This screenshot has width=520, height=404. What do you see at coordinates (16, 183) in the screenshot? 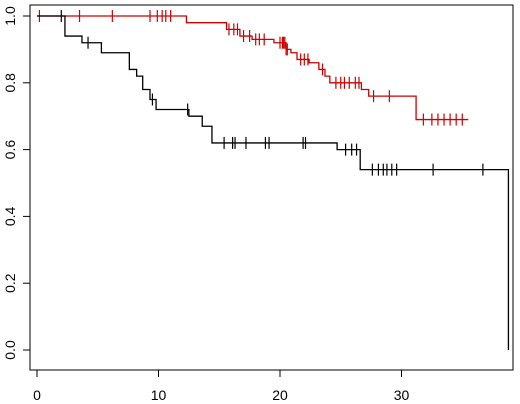
I see `y-axis: 0.0 0.2 0.4 0.6 0.8 1.0` at bounding box center [16, 183].